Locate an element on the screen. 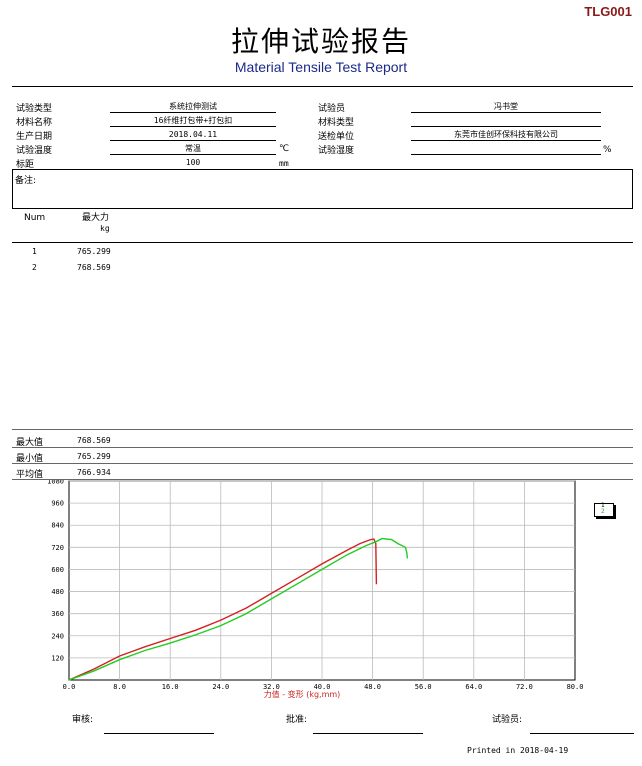 The width and height of the screenshot is (642, 766). y-tick-label: 840 is located at coordinates (57, 526).